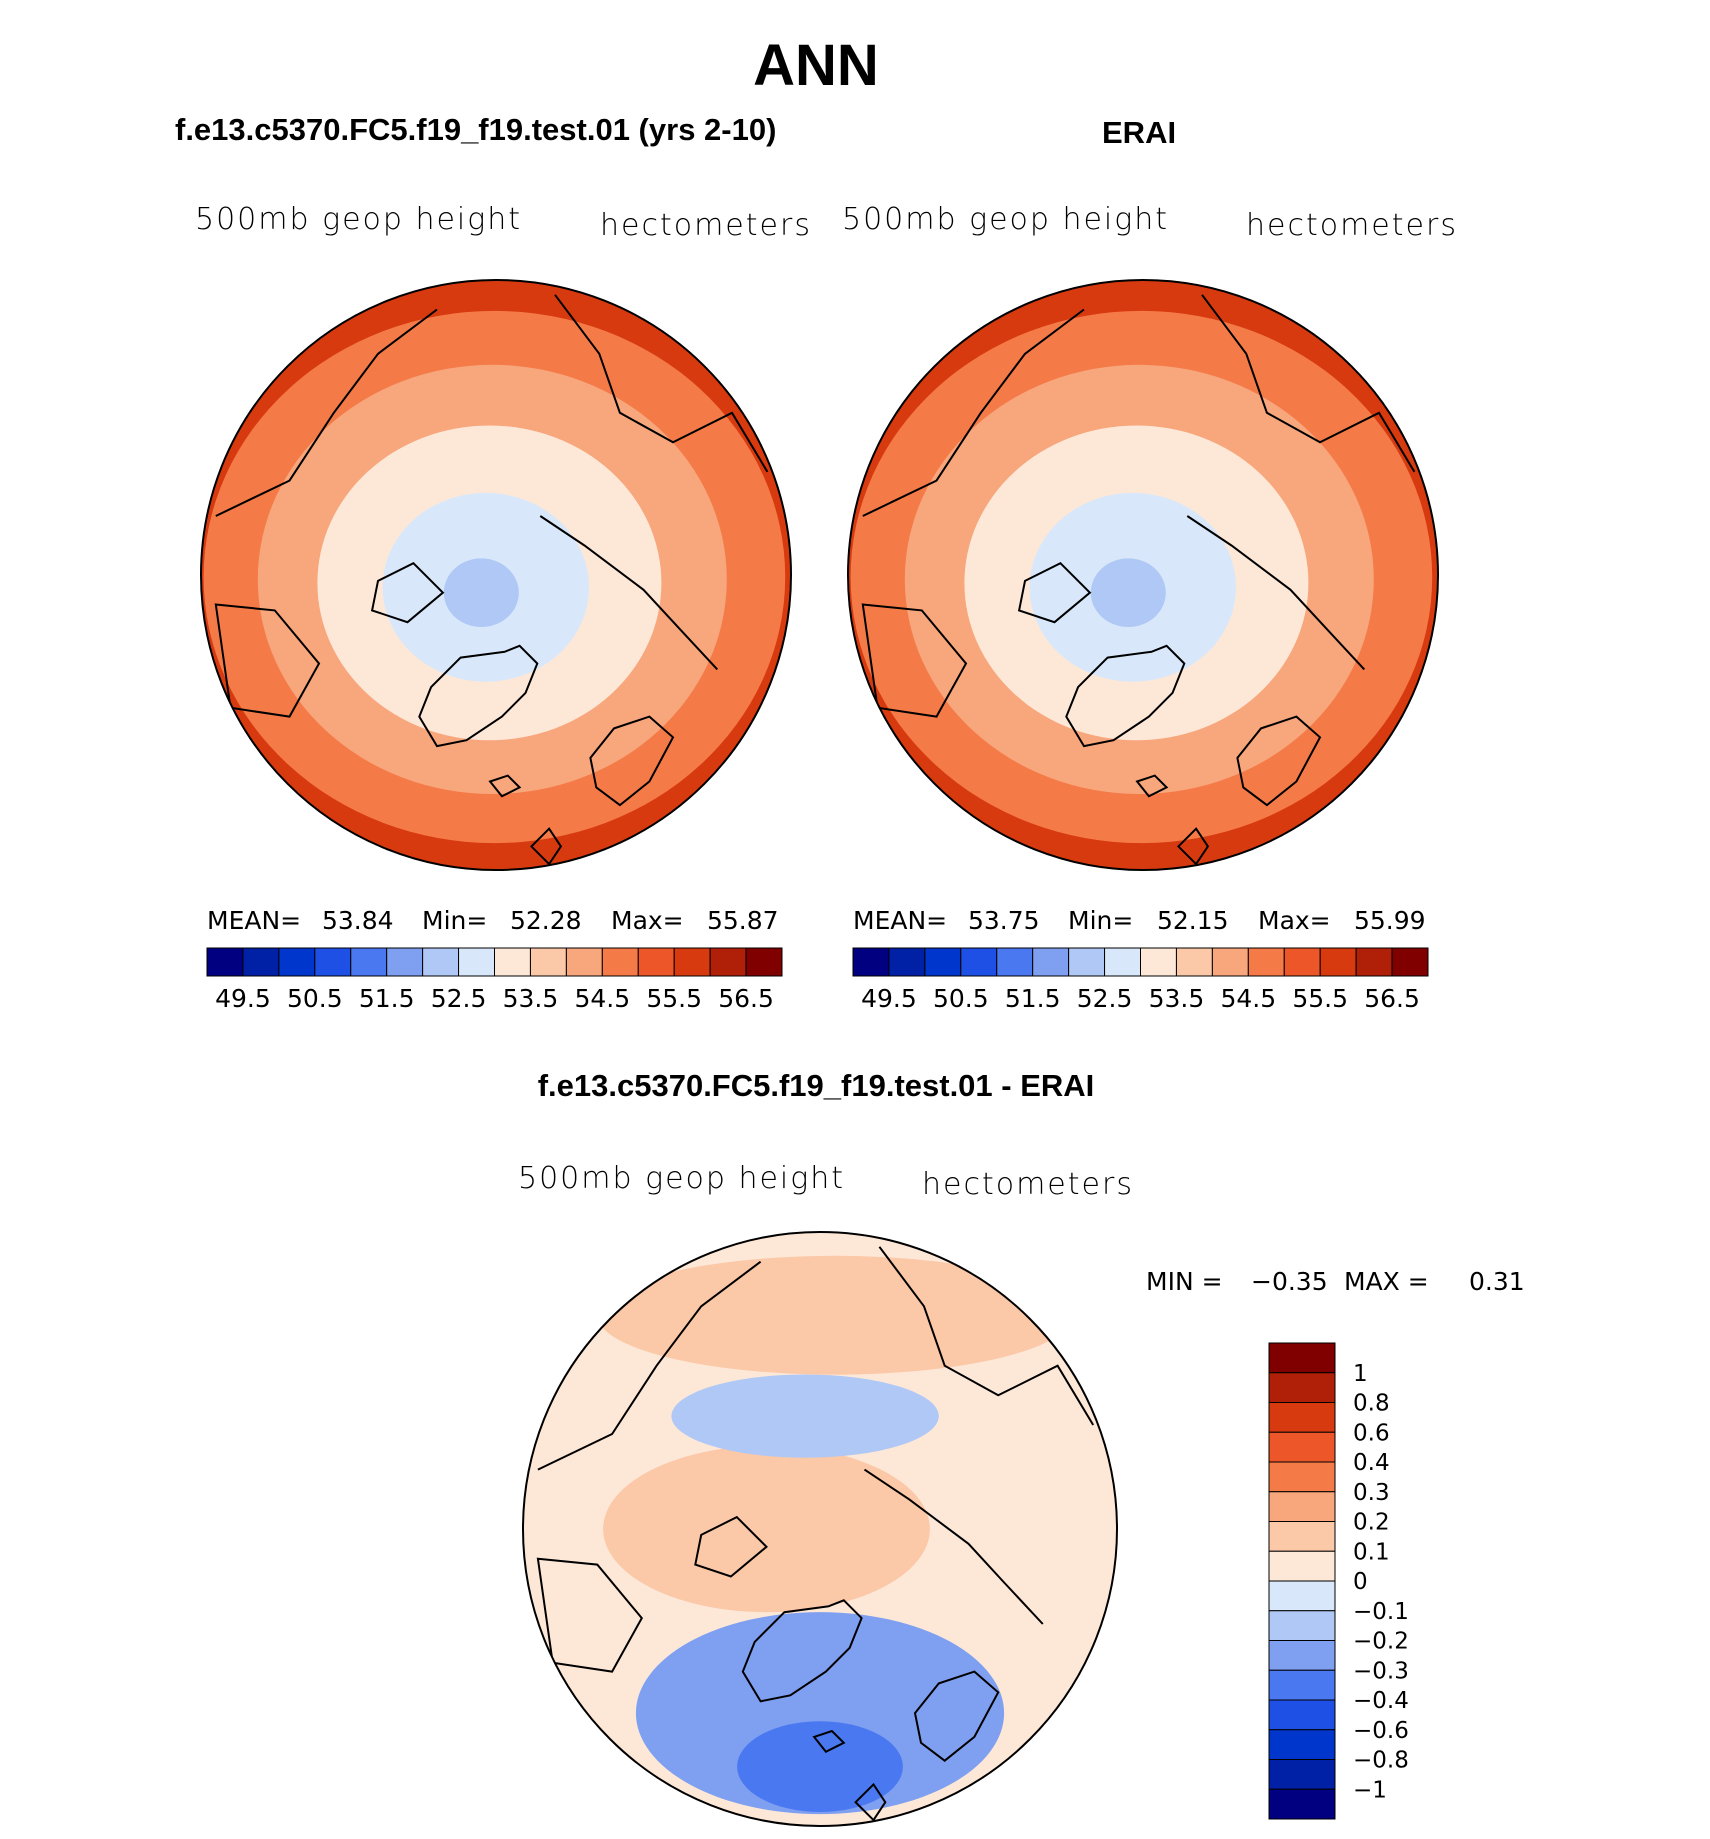 This screenshot has height=1839, width=1710. I want to click on variable-label-diff: 500mb geop height, so click(682, 1178).